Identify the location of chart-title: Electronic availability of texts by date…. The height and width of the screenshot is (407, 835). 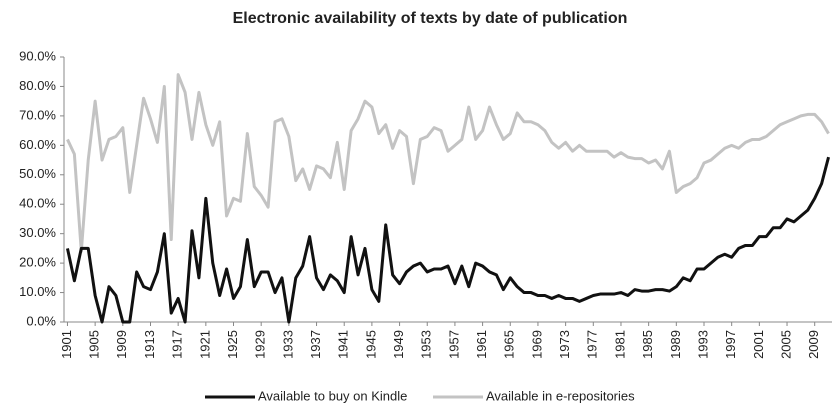
(430, 18).